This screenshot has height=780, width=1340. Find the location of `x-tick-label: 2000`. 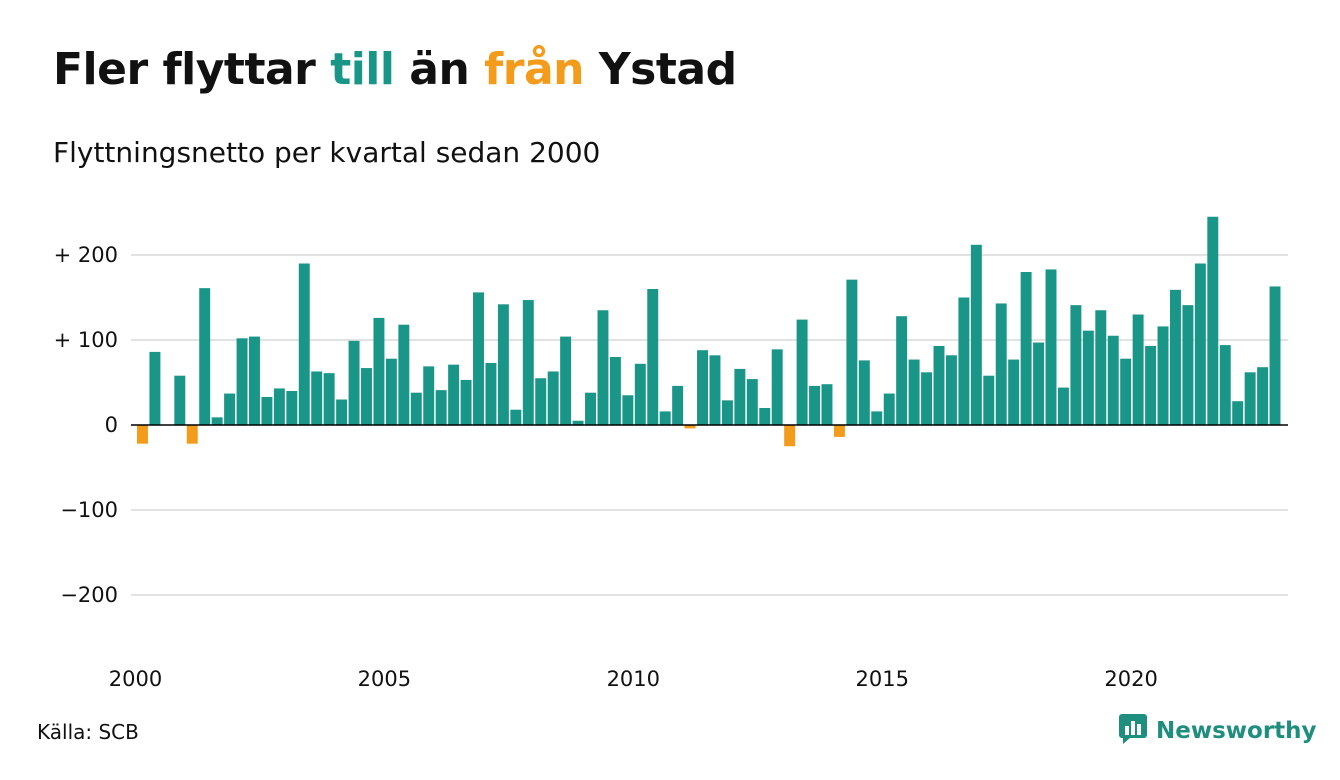

x-tick-label: 2000 is located at coordinates (135, 679).